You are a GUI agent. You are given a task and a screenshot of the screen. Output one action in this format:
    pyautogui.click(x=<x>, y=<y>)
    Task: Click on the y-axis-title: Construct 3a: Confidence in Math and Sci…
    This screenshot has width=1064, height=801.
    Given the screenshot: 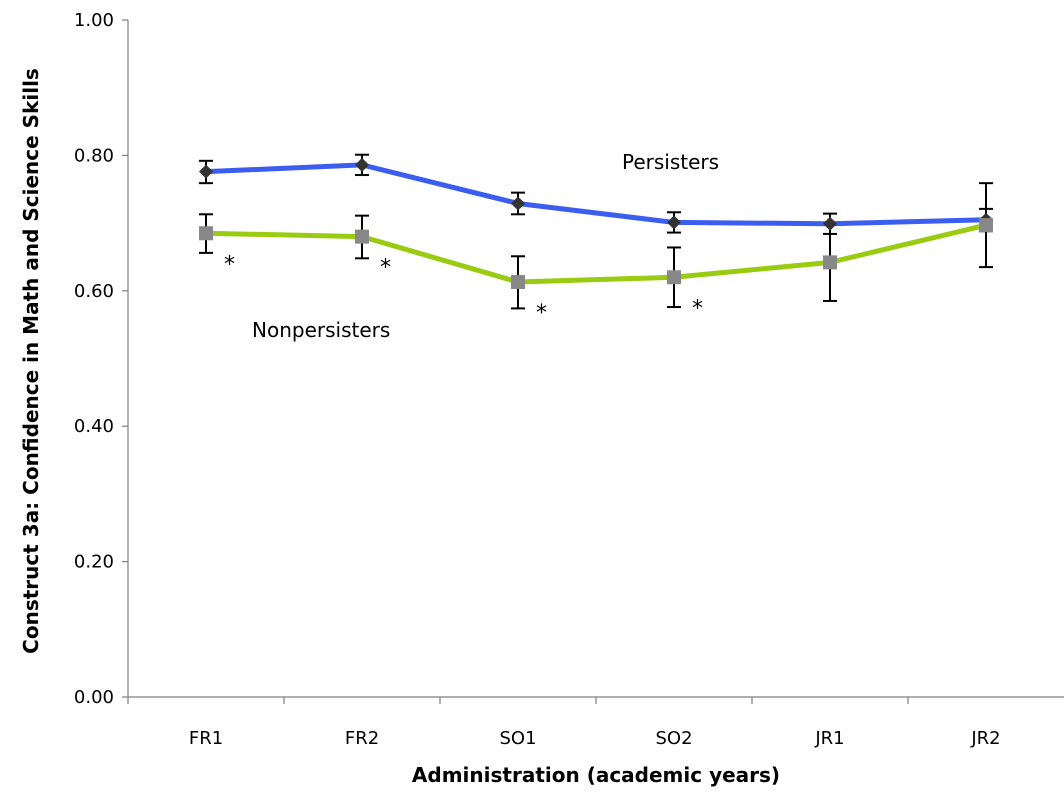 What is the action you would take?
    pyautogui.click(x=31, y=361)
    